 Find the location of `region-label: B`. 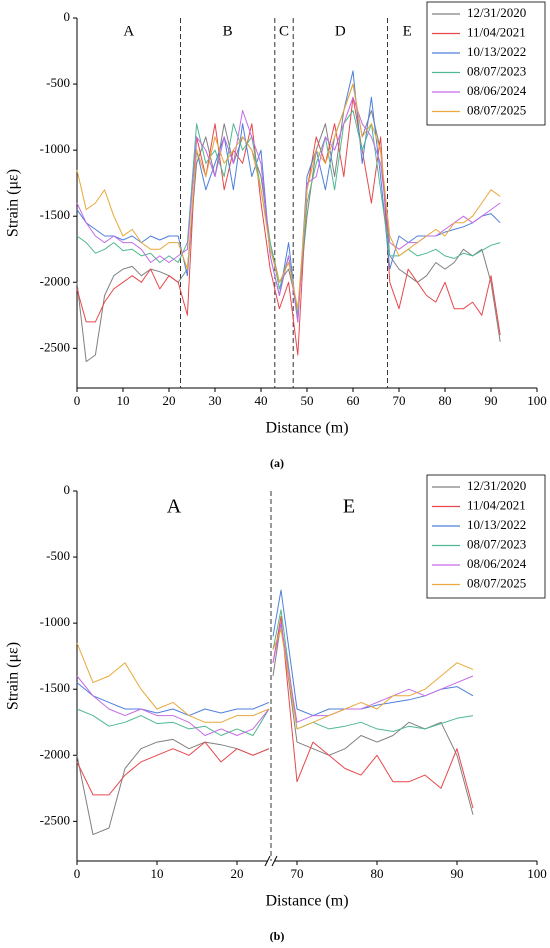

region-label: B is located at coordinates (228, 31).